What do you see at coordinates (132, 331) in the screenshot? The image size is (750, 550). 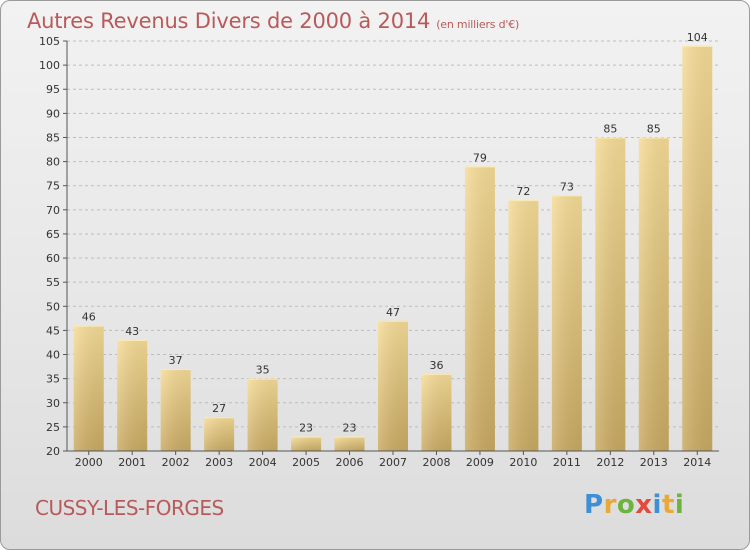 I see `bar-value-label: 43` at bounding box center [132, 331].